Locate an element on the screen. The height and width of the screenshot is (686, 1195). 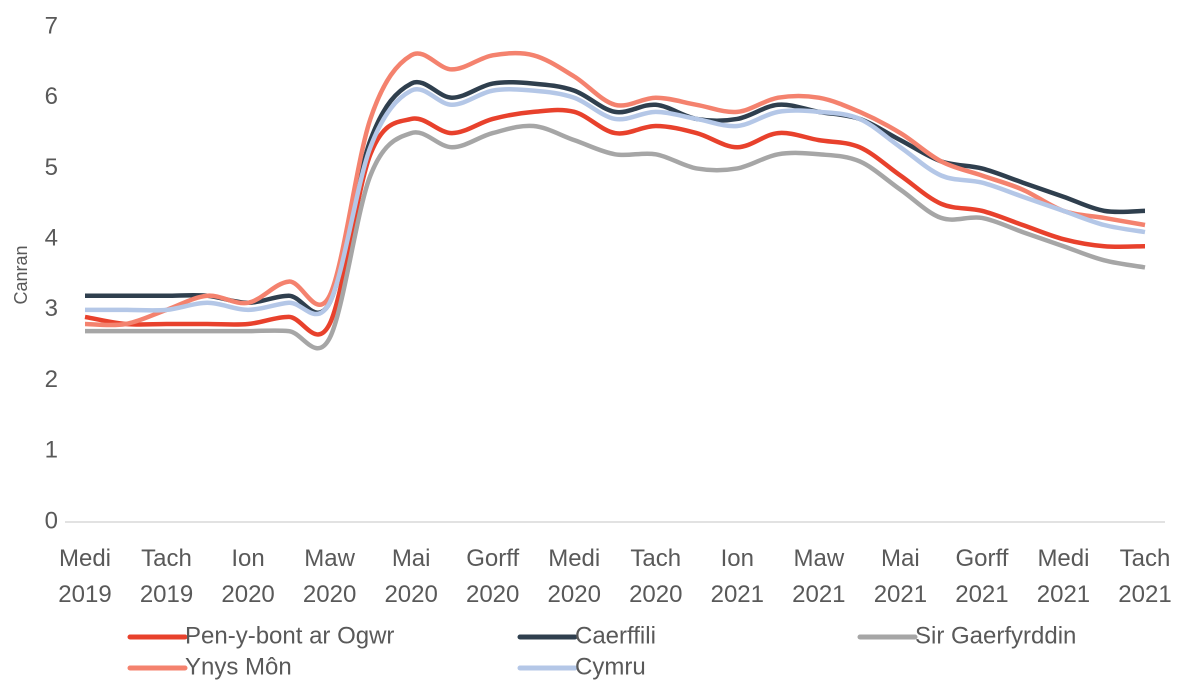
legend-label: Ynys Môn is located at coordinates (238, 666).